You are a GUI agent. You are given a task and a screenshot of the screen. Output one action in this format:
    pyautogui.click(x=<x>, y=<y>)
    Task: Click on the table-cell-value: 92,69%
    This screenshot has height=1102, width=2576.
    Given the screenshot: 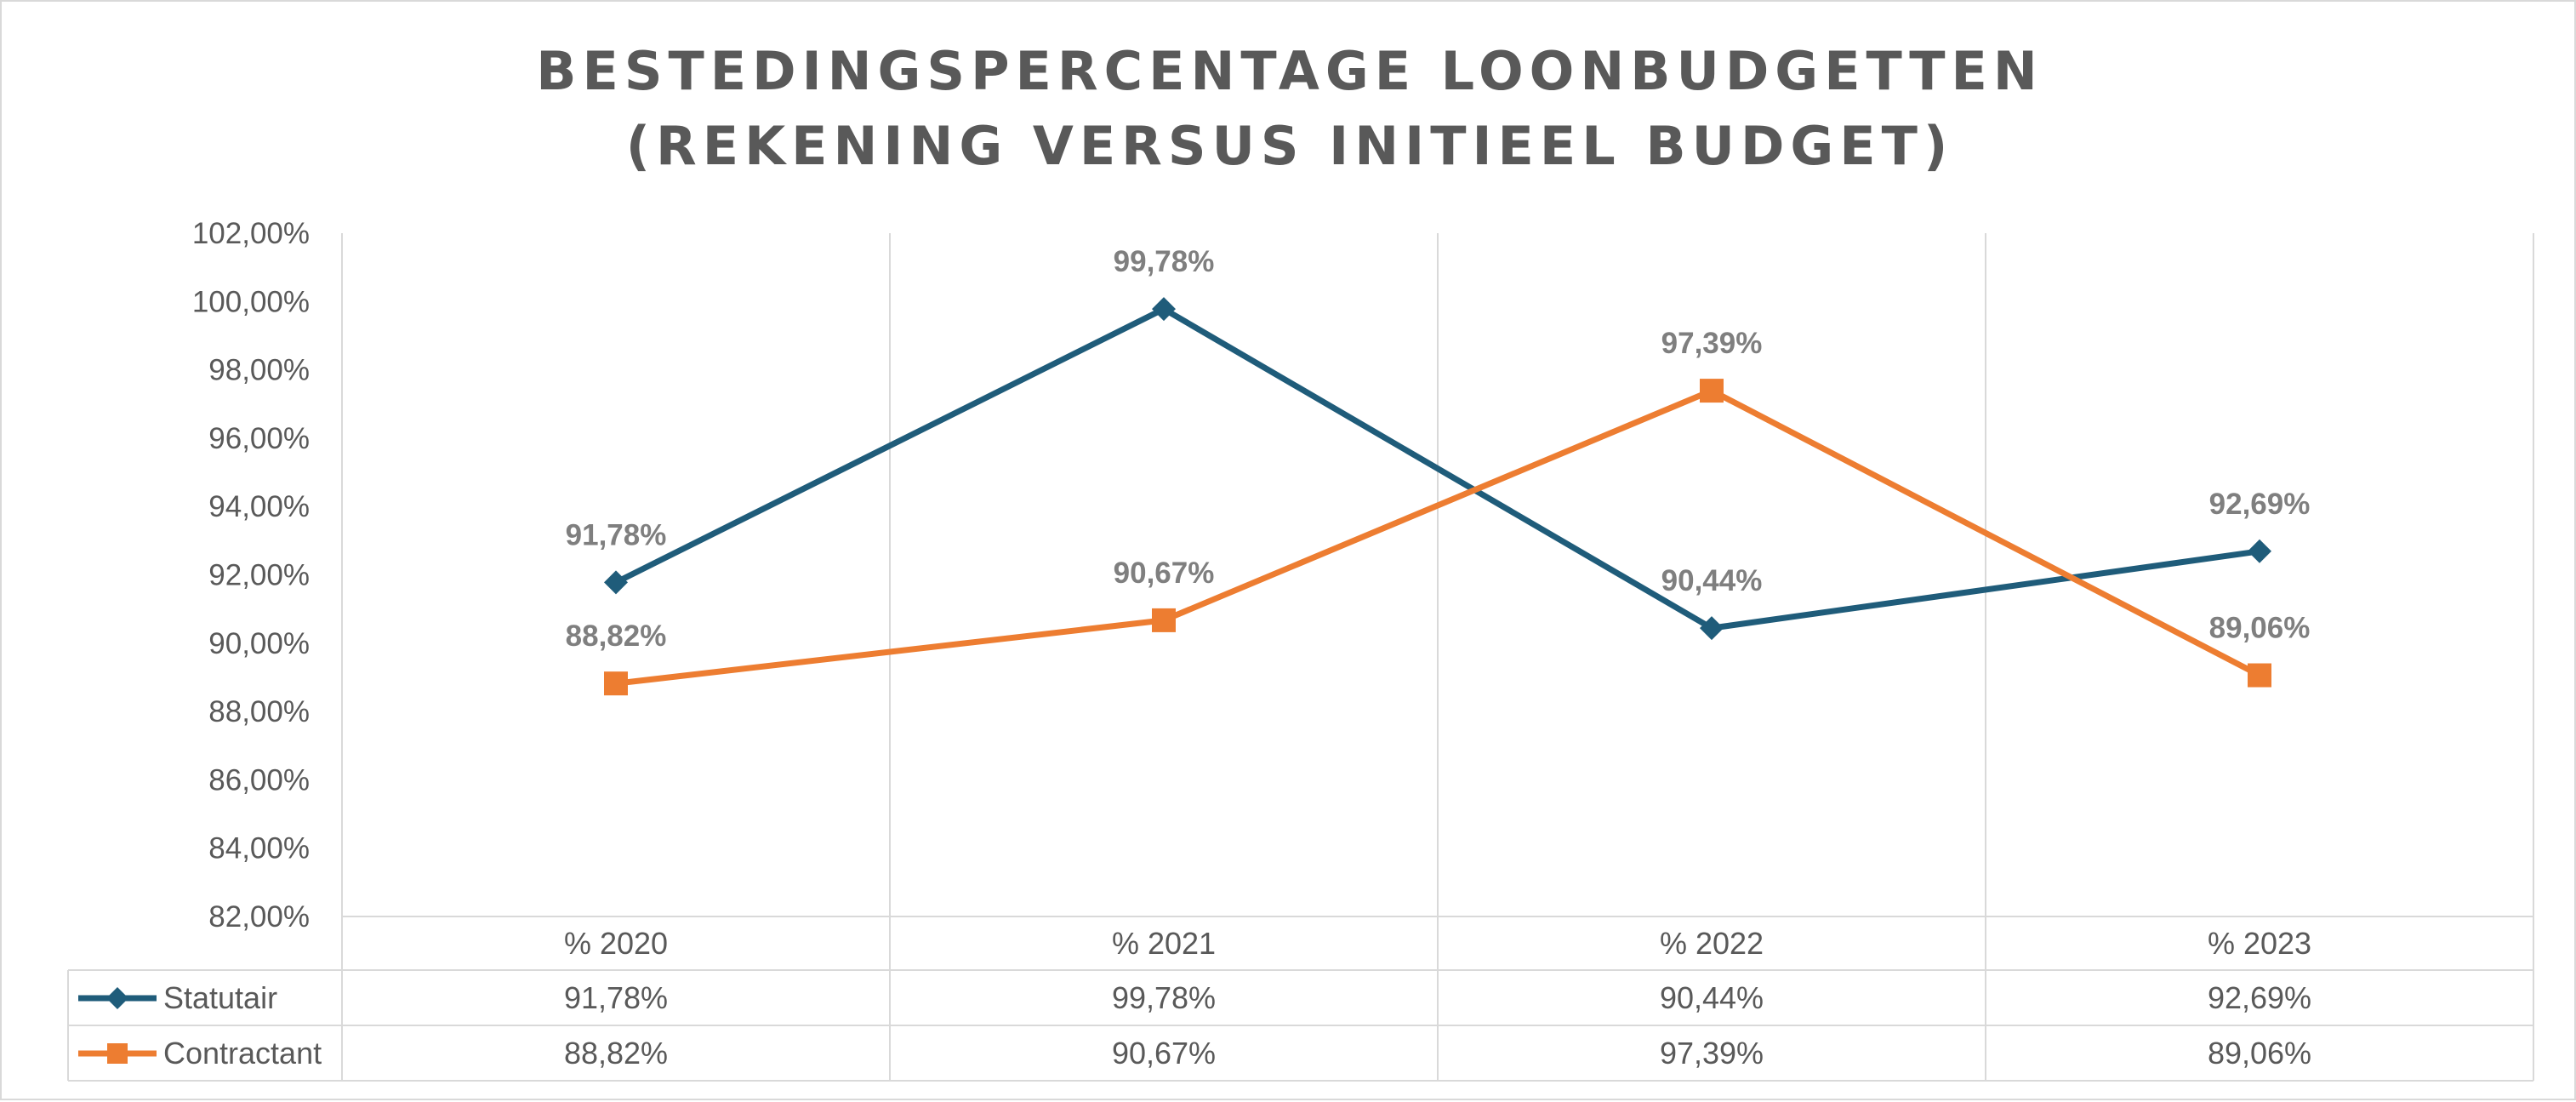 What is the action you would take?
    pyautogui.click(x=2259, y=997)
    